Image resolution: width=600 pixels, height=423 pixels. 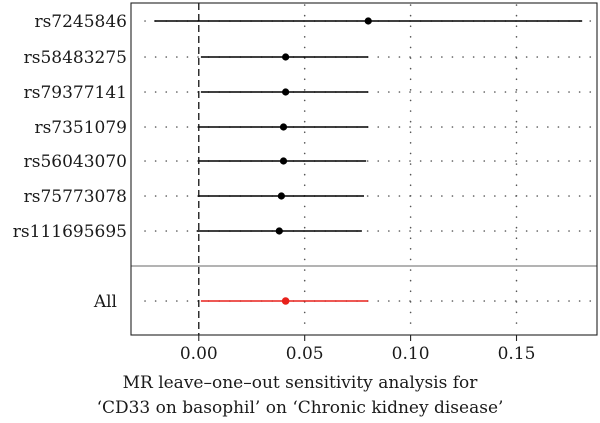 I want to click on overall-label: All, so click(x=105, y=302).